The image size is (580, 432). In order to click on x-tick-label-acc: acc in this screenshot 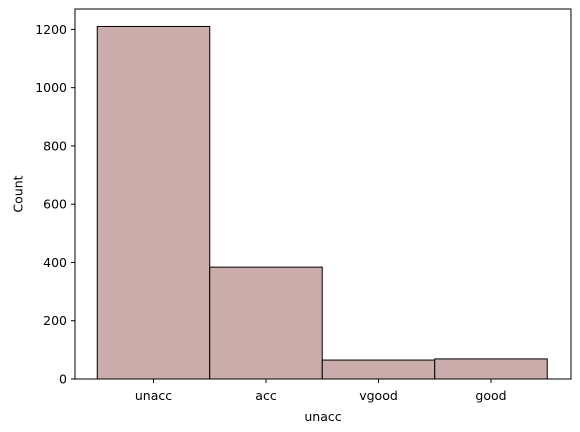, I will do `click(266, 395)`.